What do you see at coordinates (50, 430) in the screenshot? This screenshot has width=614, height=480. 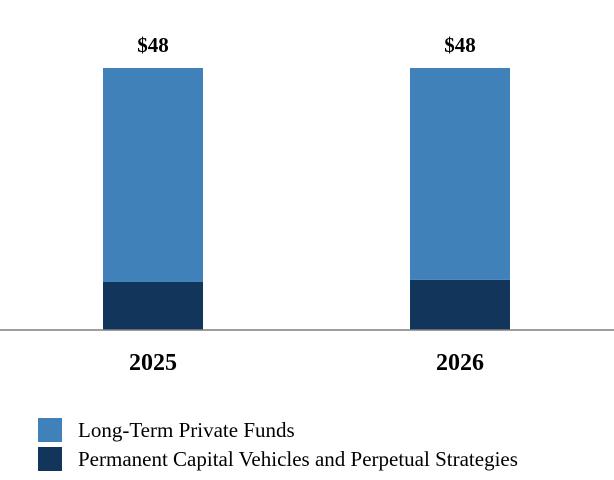 I see `legend-swatch-long-term-private-funds` at bounding box center [50, 430].